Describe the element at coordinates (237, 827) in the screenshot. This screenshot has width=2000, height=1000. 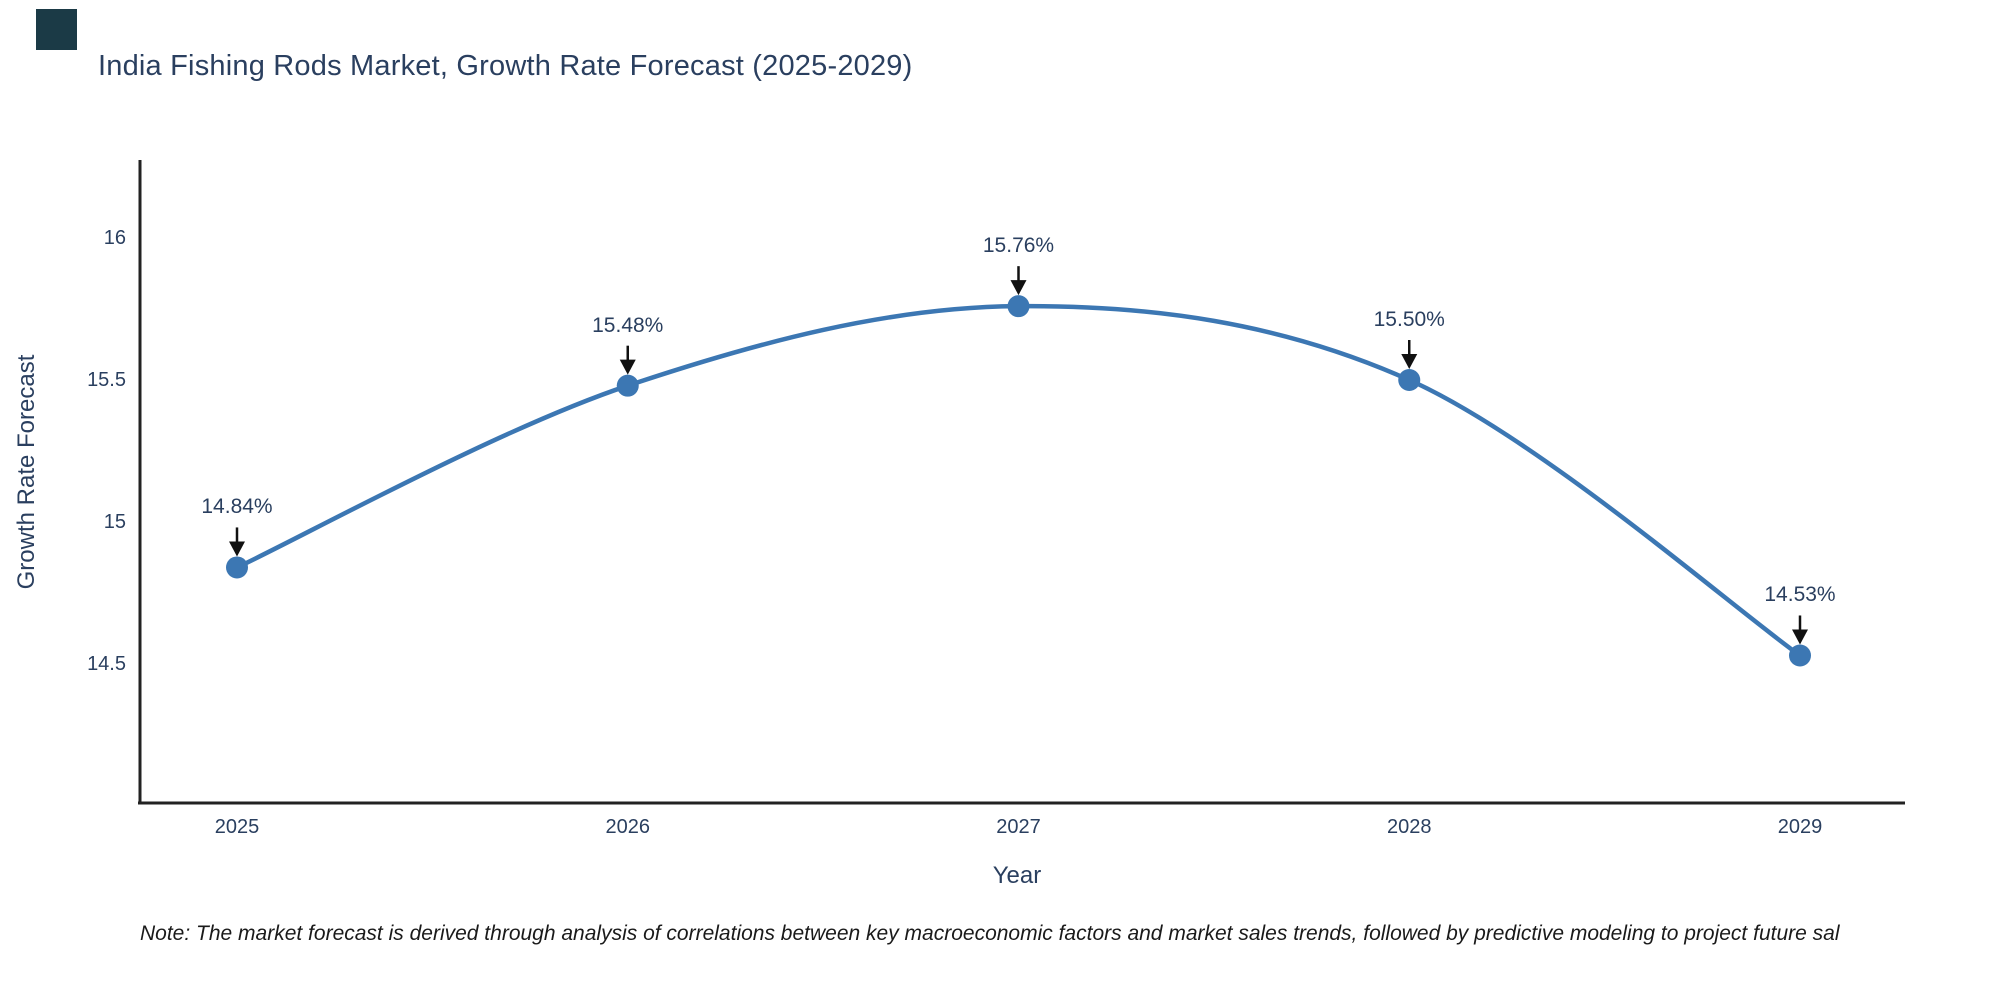
I see `x-tick-label: 2025` at that location.